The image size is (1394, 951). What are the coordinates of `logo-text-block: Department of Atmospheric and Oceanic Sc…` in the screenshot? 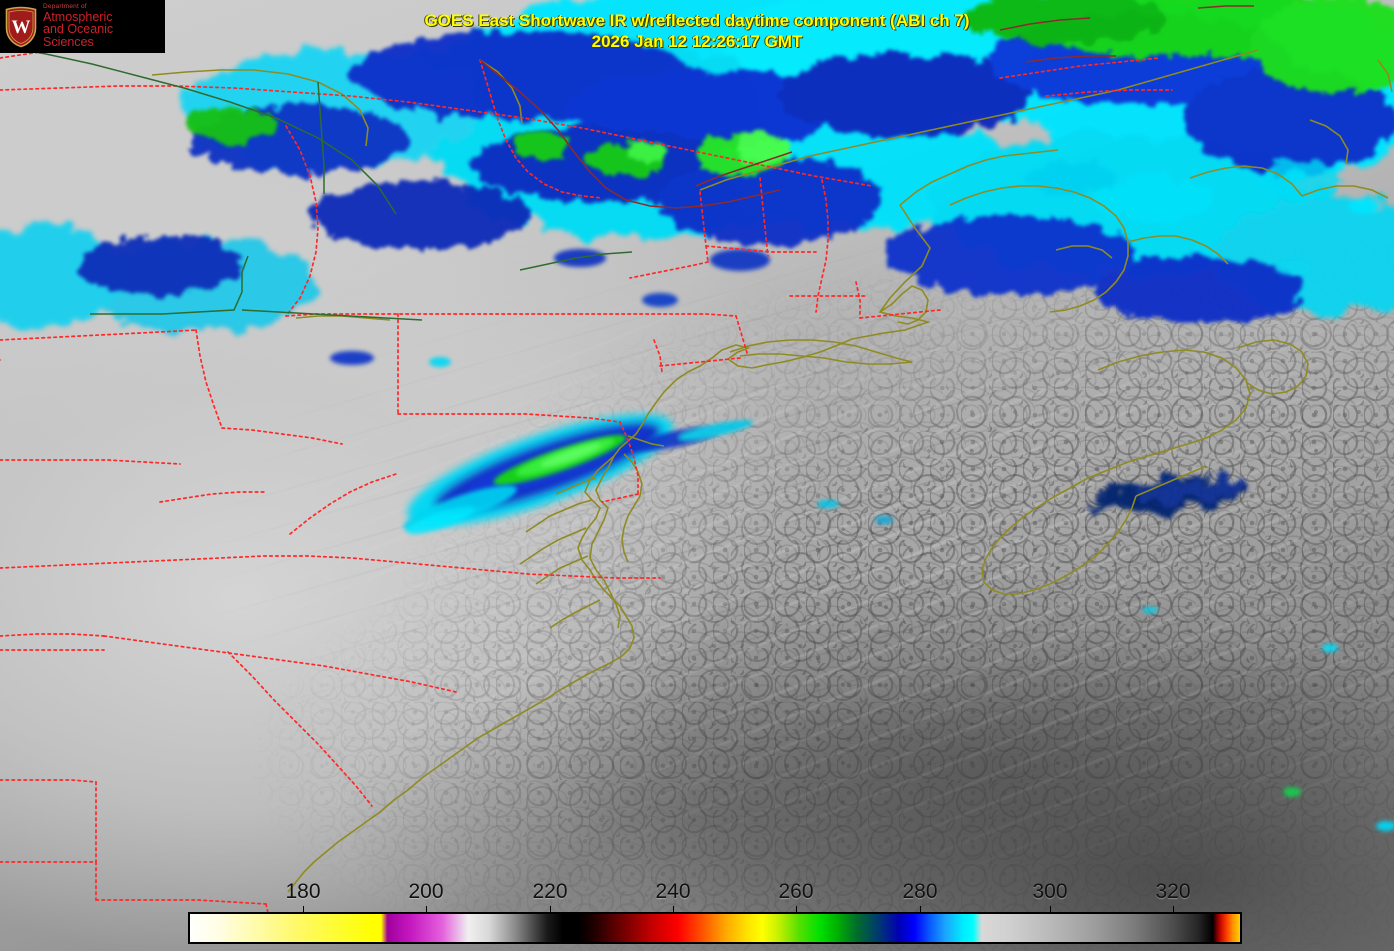 It's located at (104, 26).